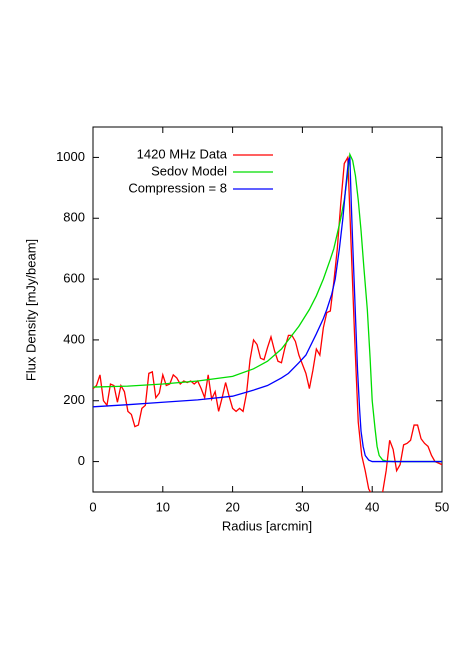  I want to click on y-tick-label: 1000, so click(70, 156).